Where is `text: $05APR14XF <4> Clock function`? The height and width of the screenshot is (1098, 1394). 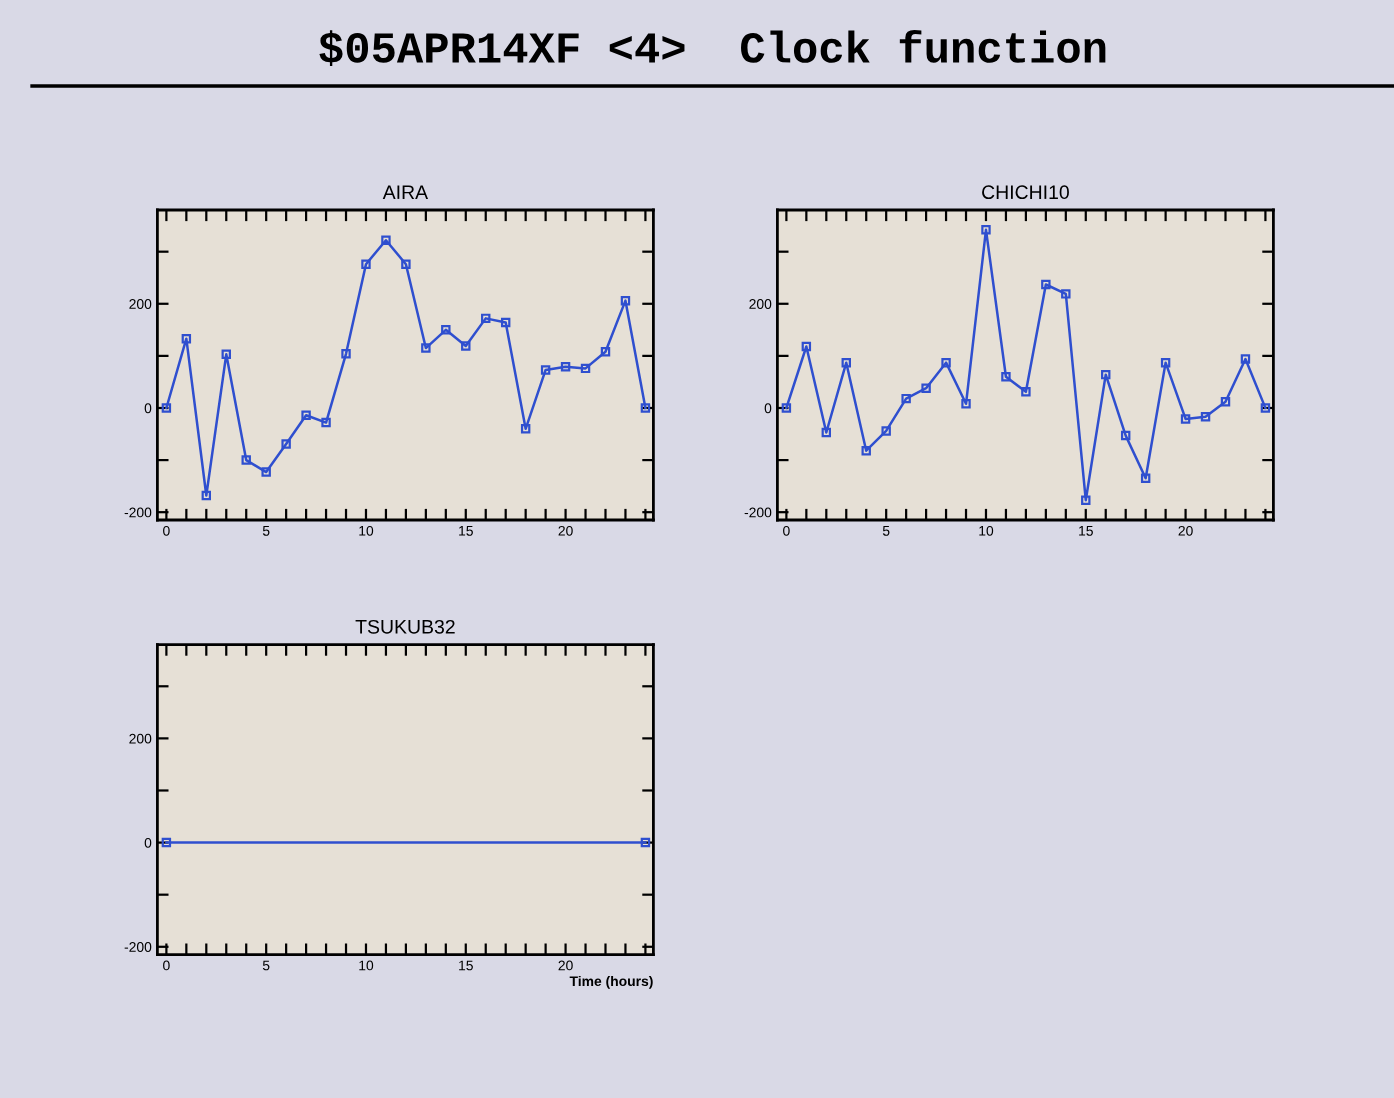 text: $05APR14XF <4> Clock function is located at coordinates (712, 48).